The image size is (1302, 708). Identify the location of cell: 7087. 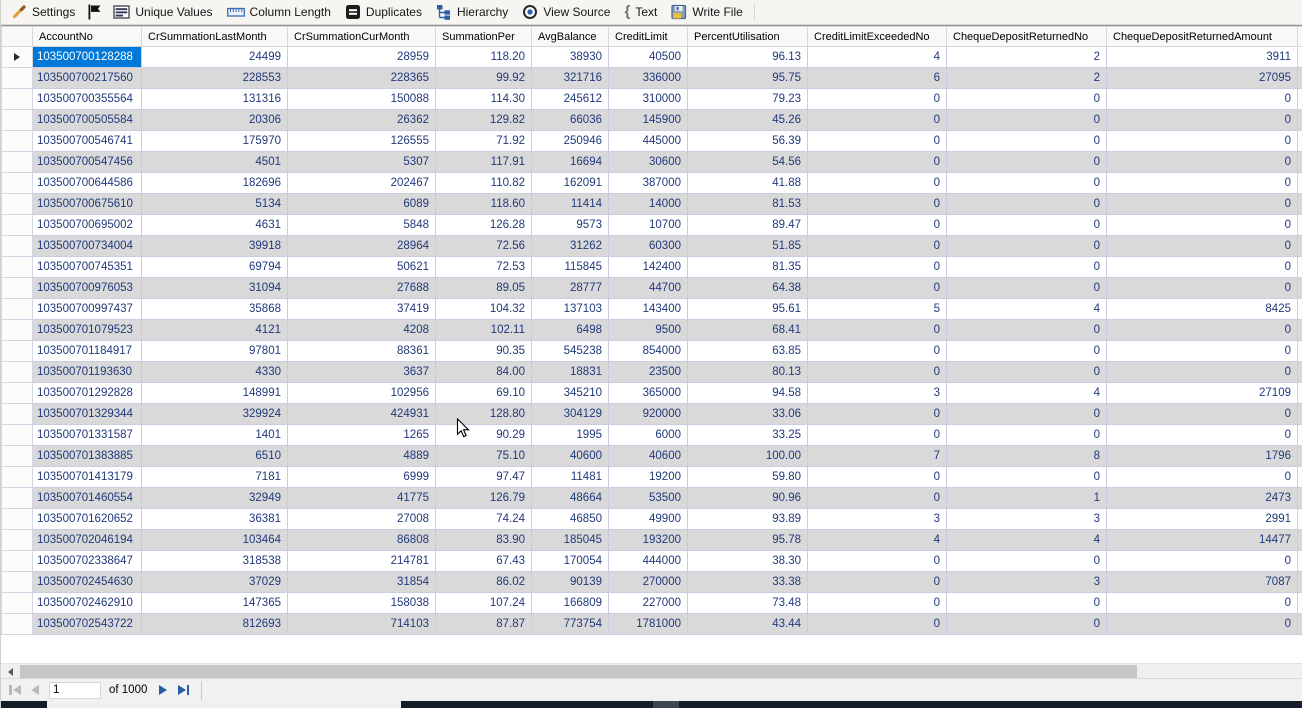
(1202, 582).